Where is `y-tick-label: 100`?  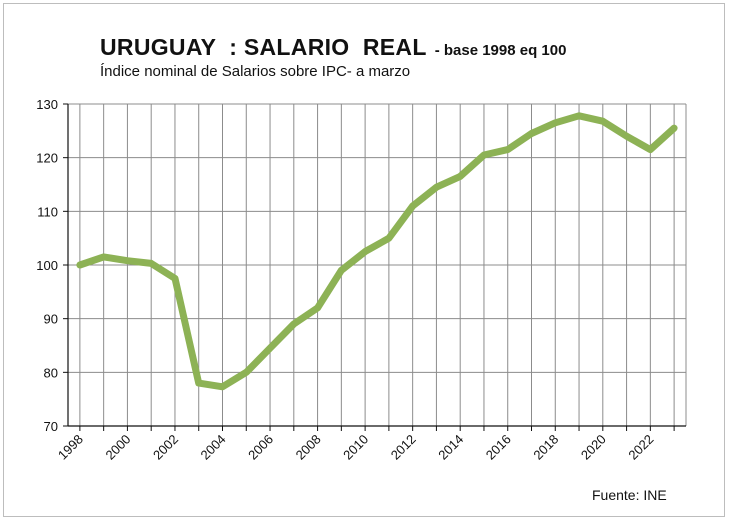 y-tick-label: 100 is located at coordinates (47, 265).